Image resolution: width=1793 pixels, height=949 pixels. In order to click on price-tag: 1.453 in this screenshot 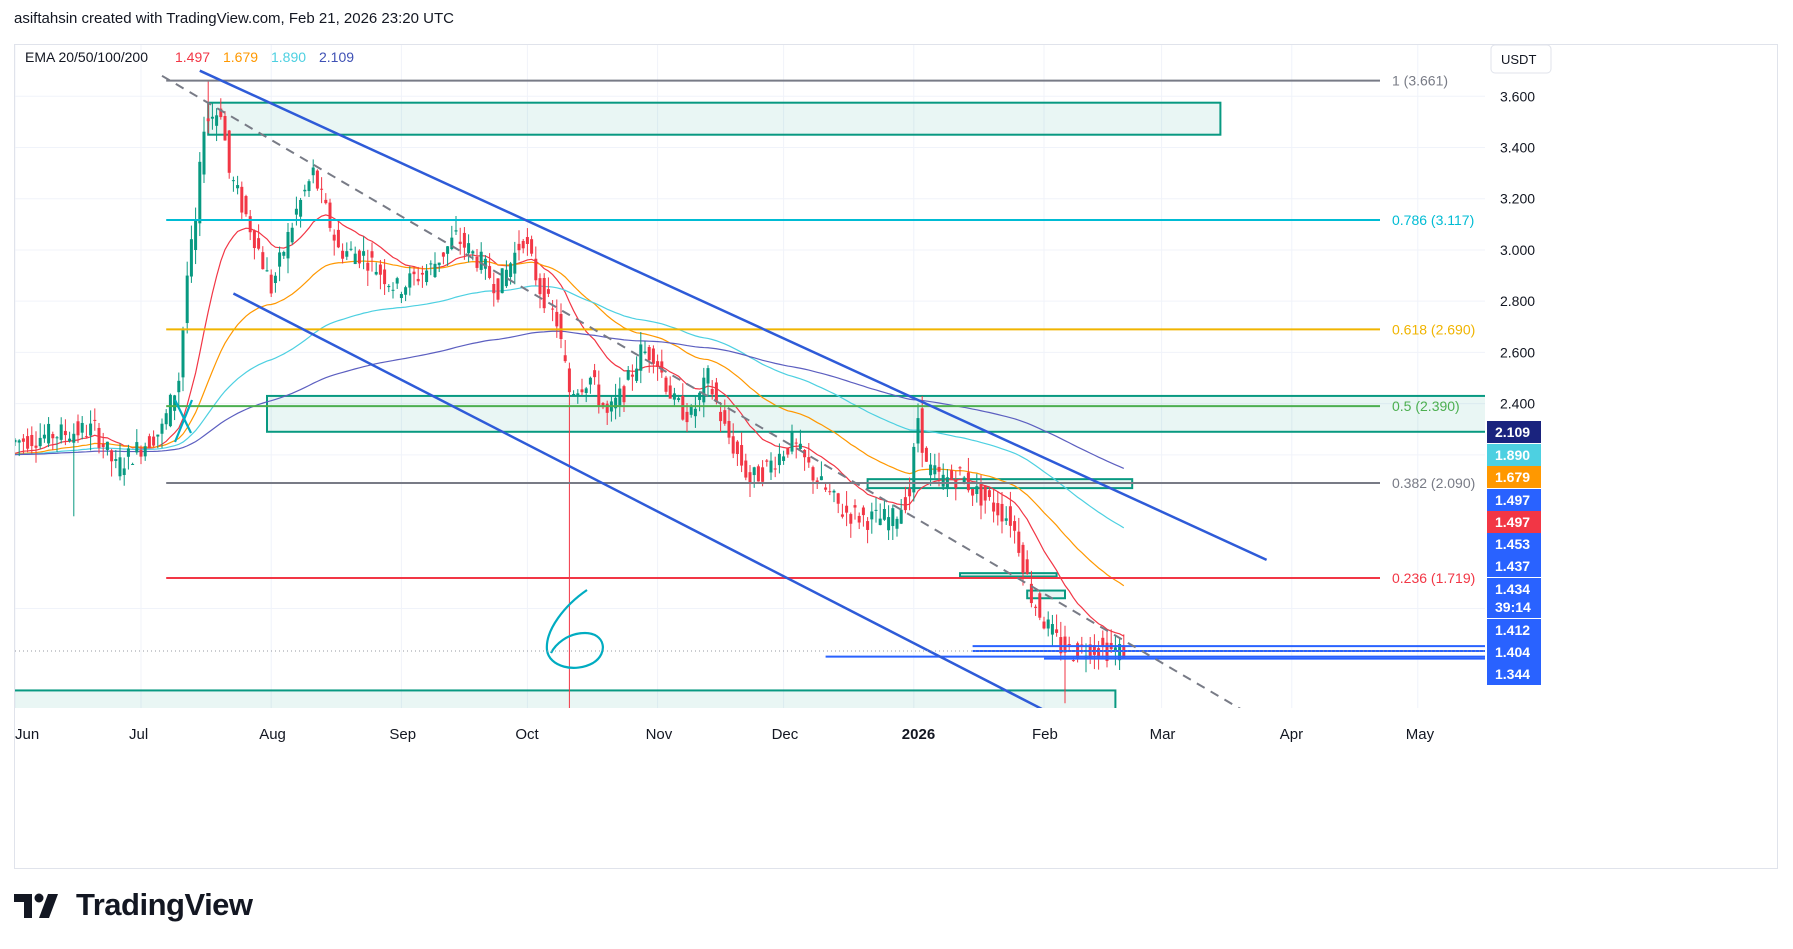, I will do `click(1512, 544)`.